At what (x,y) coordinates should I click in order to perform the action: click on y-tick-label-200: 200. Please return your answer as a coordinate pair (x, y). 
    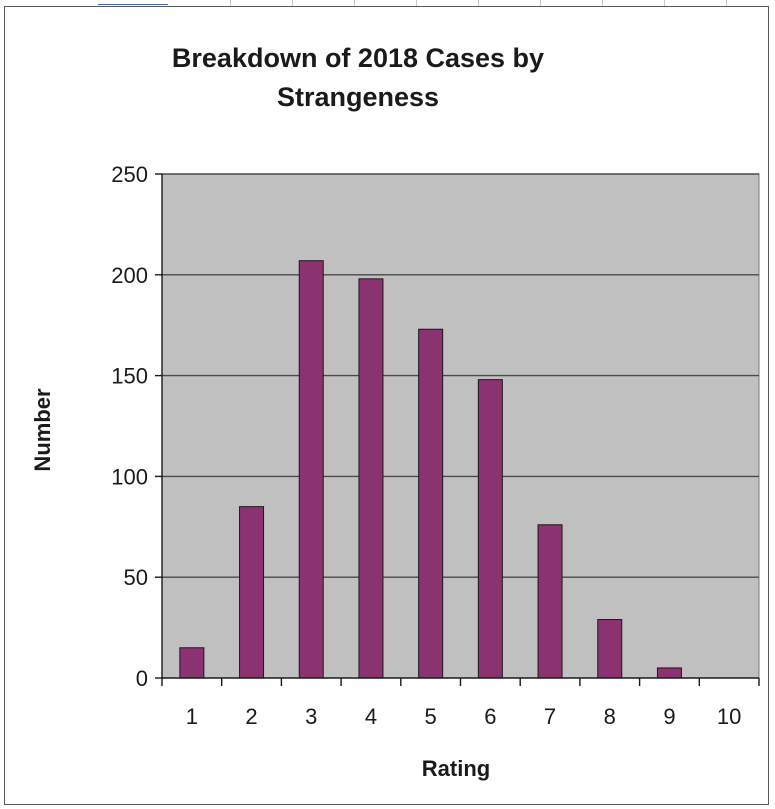
    Looking at the image, I should click on (129, 275).